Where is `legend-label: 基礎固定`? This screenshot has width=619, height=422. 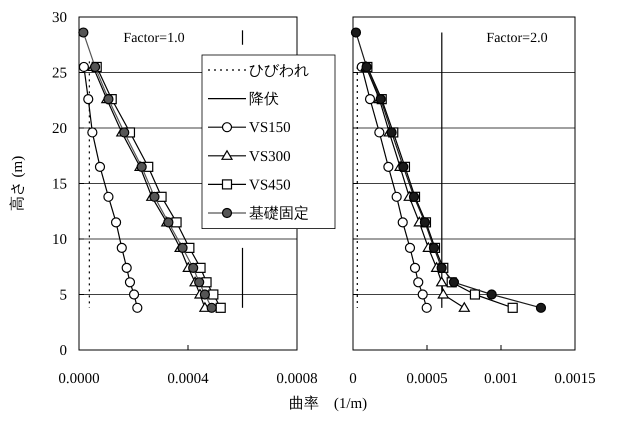 legend-label: 基礎固定 is located at coordinates (279, 213).